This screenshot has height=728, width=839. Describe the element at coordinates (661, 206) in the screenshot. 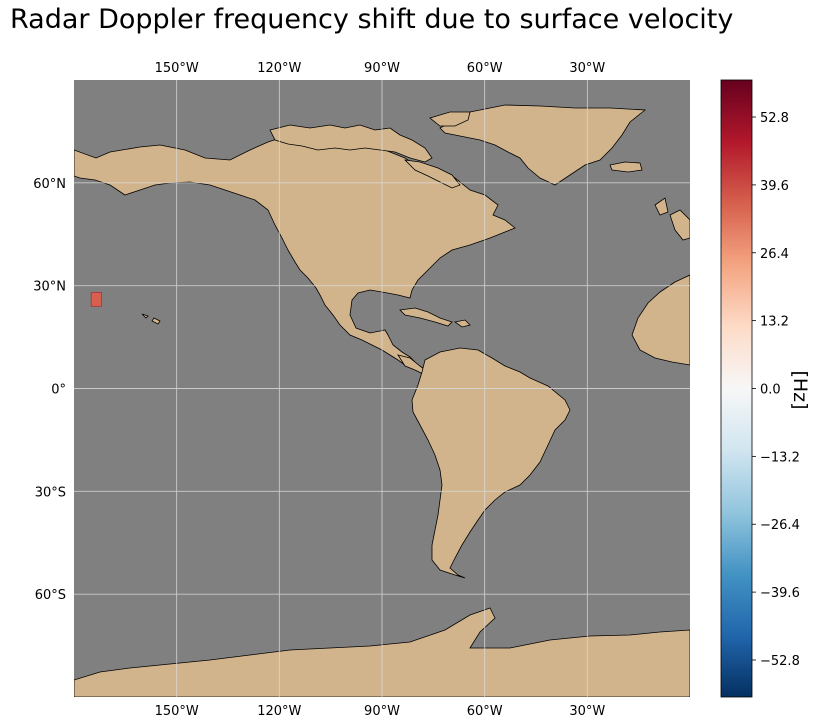

I see `uk-land` at that location.